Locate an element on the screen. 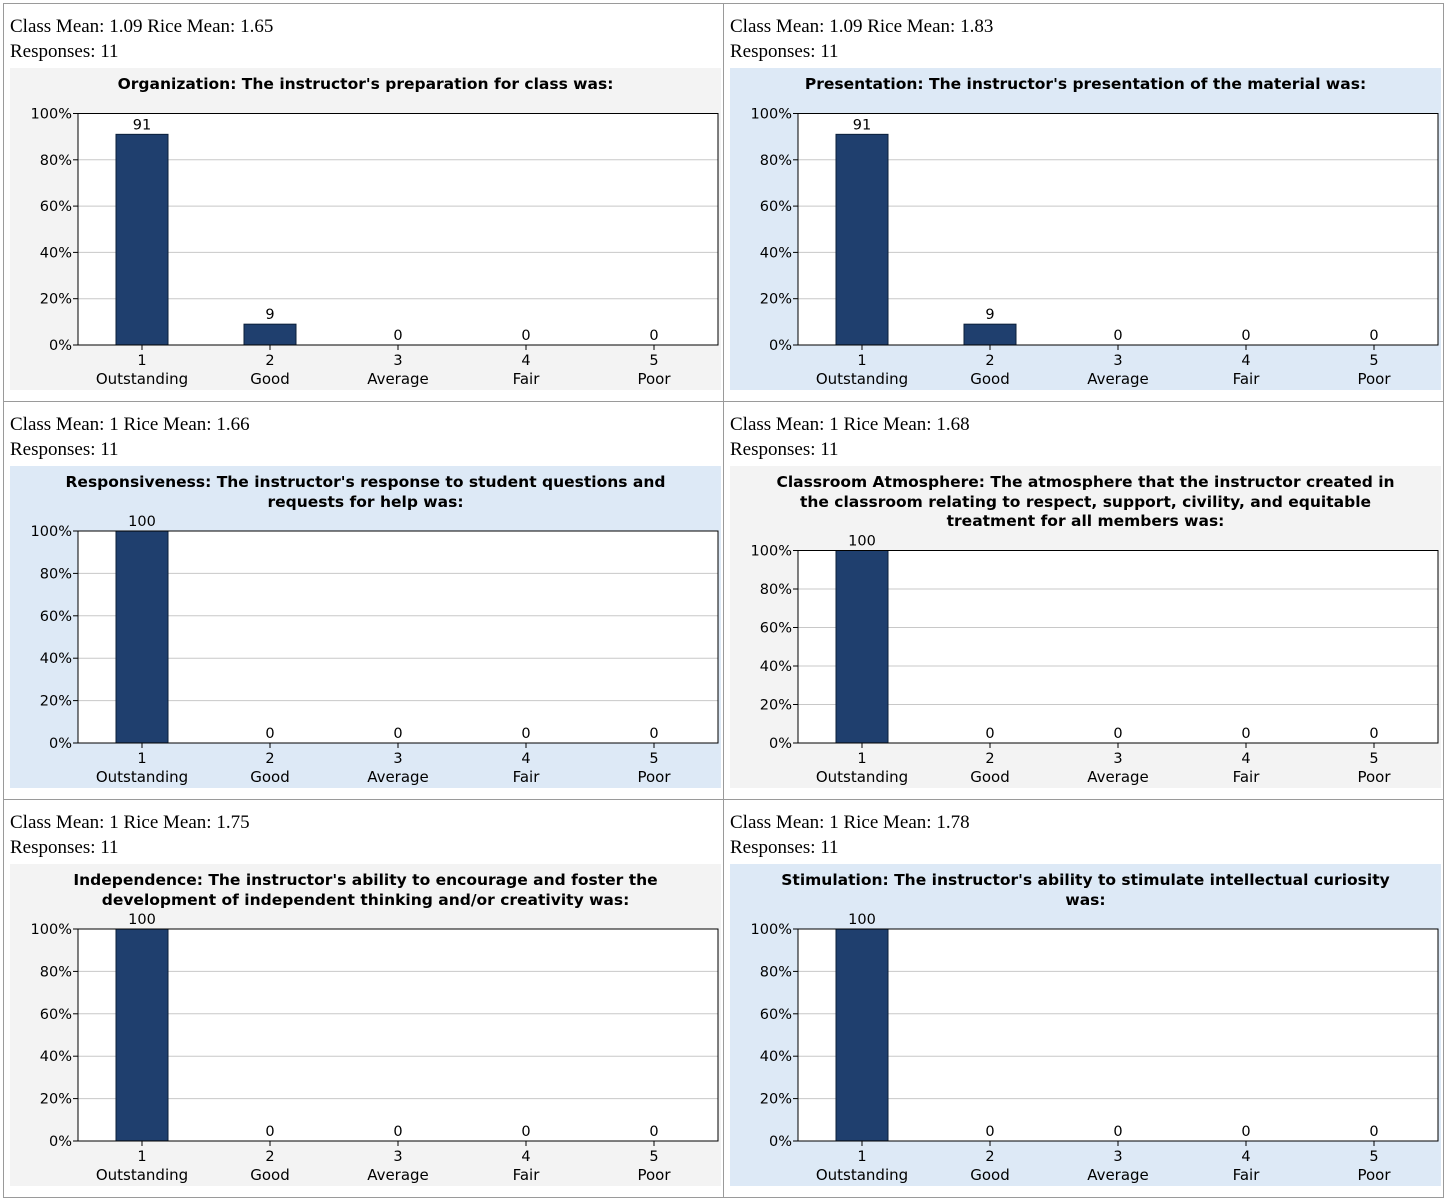 Image resolution: width=1449 pixels, height=1198 pixels. class-mean-text: Class Mean: 1.09 Rice Mean: 1.65 is located at coordinates (142, 26).